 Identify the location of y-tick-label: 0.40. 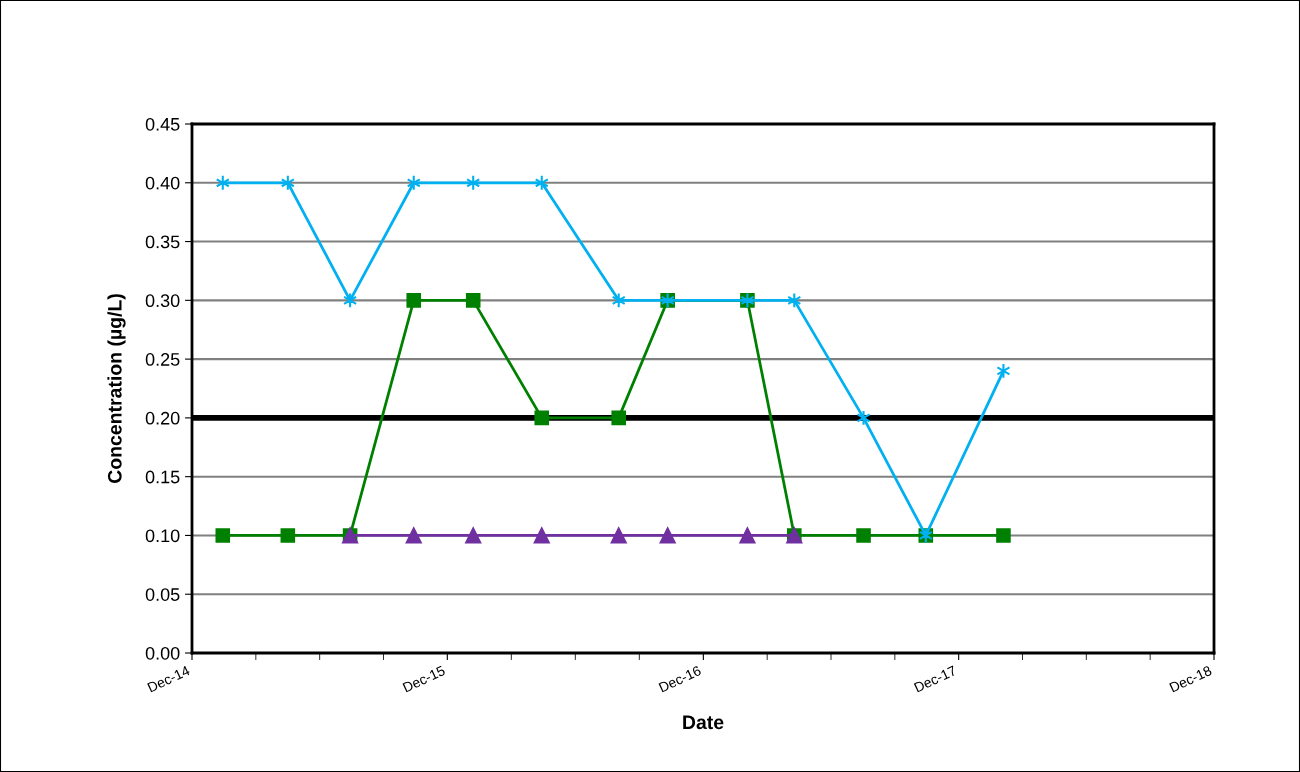
(162, 183).